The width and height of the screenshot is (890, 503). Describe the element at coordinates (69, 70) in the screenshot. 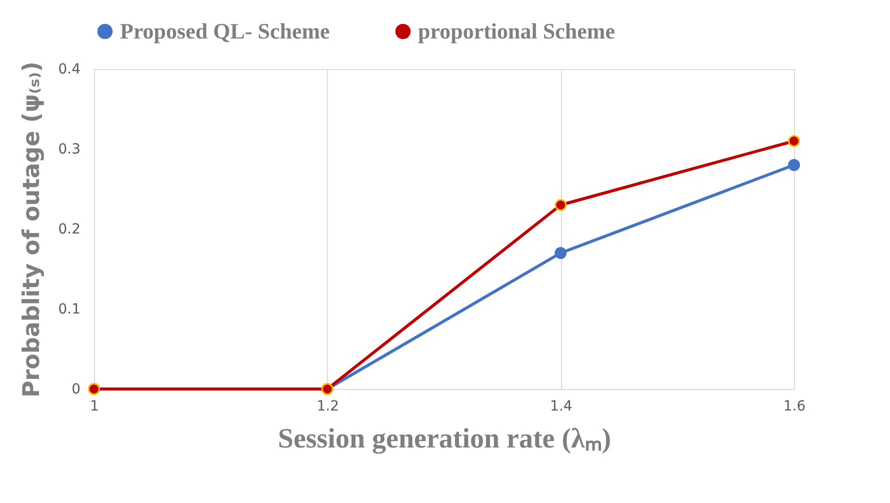

I see `y-tick-label: 0.4` at that location.